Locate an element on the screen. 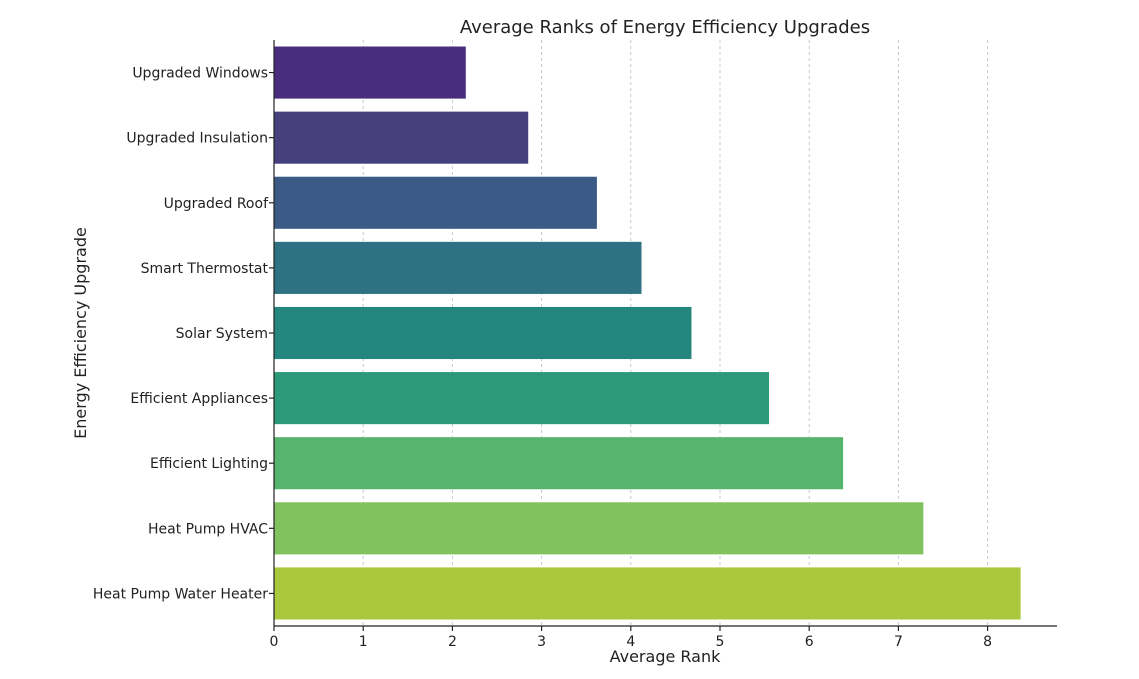 This screenshot has width=1139, height=679. x-tick-labels: 0 1 2 3 4 5 6 7 8 is located at coordinates (631, 642).